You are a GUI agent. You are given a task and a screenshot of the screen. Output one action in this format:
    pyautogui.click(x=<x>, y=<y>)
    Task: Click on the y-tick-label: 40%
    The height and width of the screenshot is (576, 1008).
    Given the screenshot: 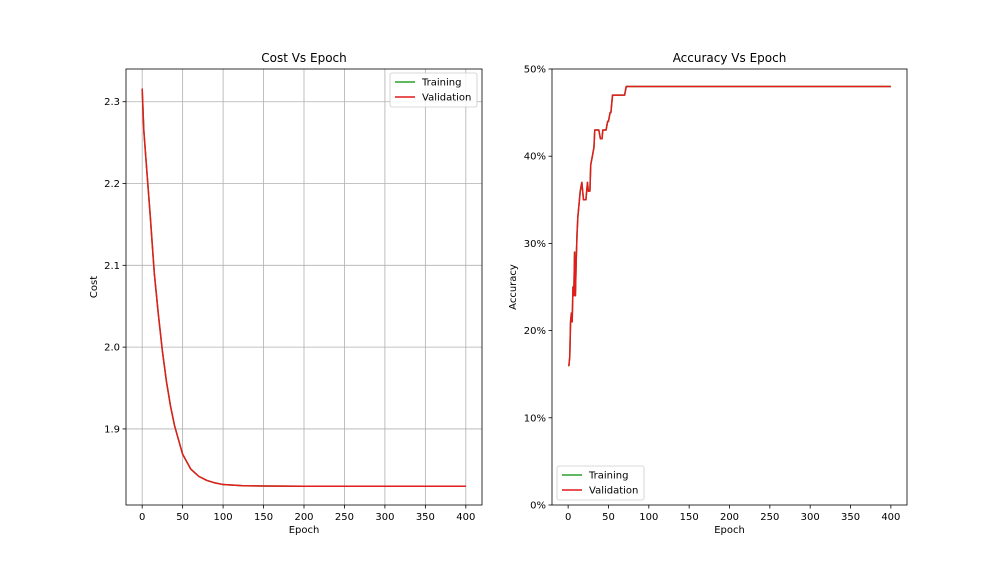 What is the action you would take?
    pyautogui.click(x=535, y=157)
    